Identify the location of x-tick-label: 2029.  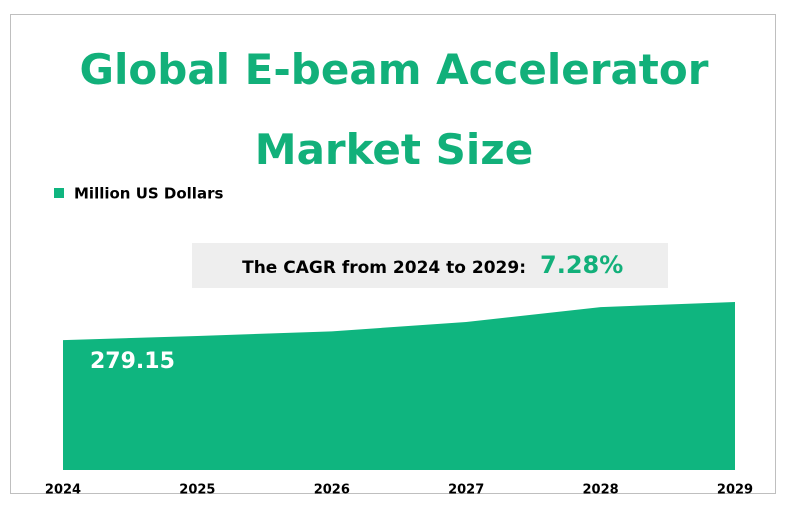
(735, 490).